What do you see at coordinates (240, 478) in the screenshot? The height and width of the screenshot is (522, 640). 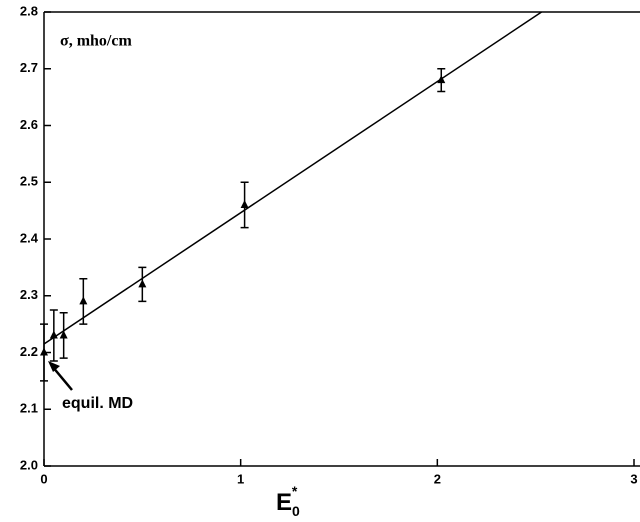 I see `x-tick-label: 1` at bounding box center [240, 478].